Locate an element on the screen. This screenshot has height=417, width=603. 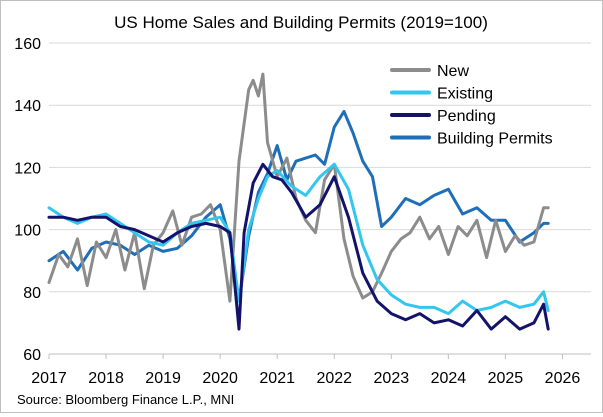
source-note: Source: Bloomberg Finance L.P., MNI is located at coordinates (125, 399).